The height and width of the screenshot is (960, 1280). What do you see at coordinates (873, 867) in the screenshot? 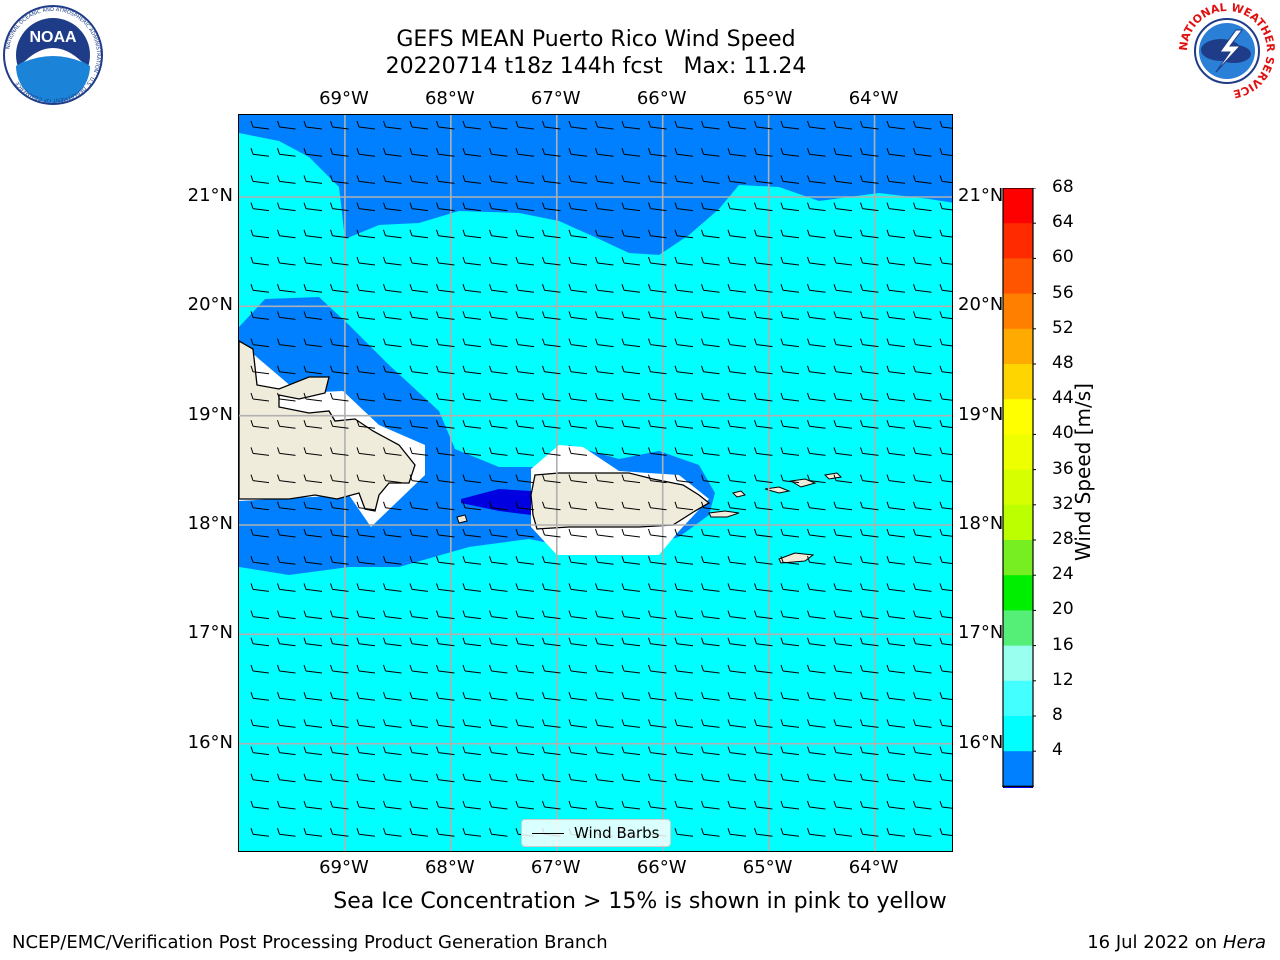
I see `lon-tick-bottom-5: 64°W` at bounding box center [873, 867].